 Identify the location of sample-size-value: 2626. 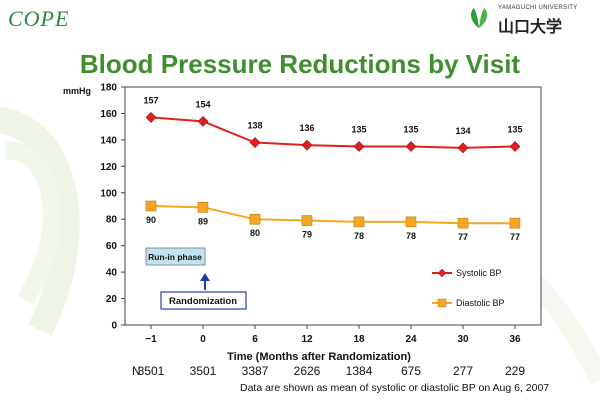
(307, 371).